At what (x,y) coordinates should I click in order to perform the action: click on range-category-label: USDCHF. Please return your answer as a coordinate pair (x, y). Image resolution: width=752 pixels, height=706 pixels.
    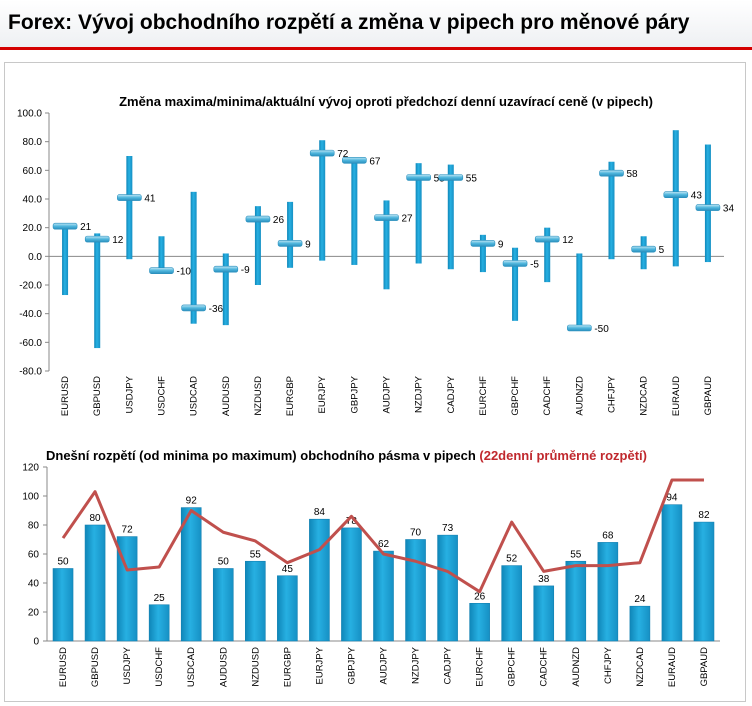
    Looking at the image, I should click on (162, 396).